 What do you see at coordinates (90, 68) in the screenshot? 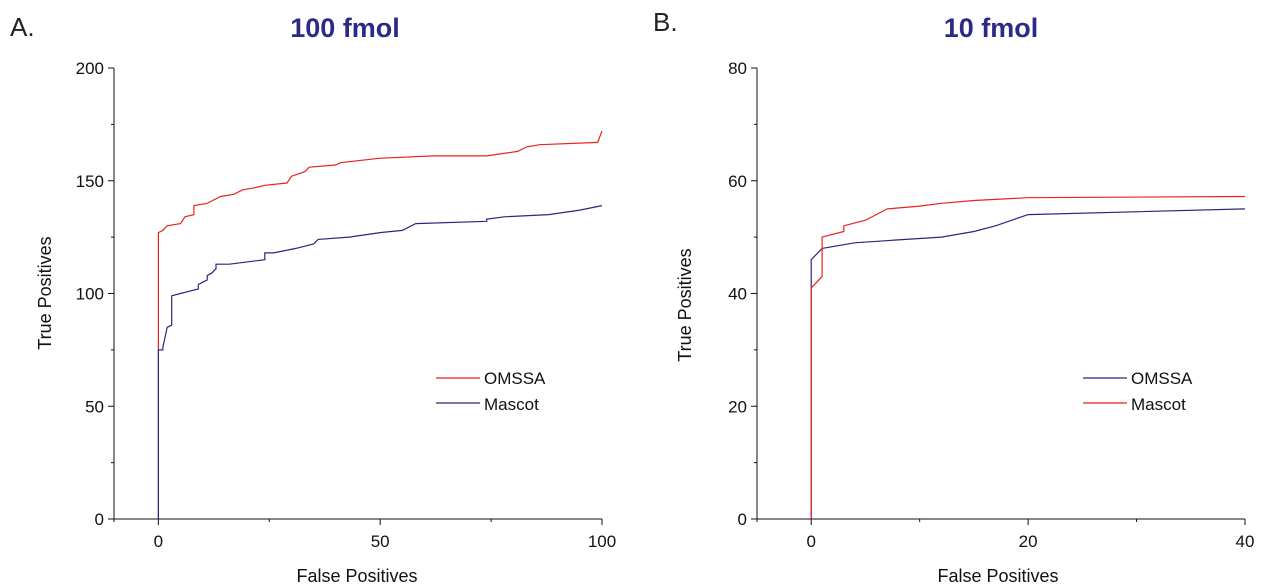
I see `y-tick-label: 200` at bounding box center [90, 68].